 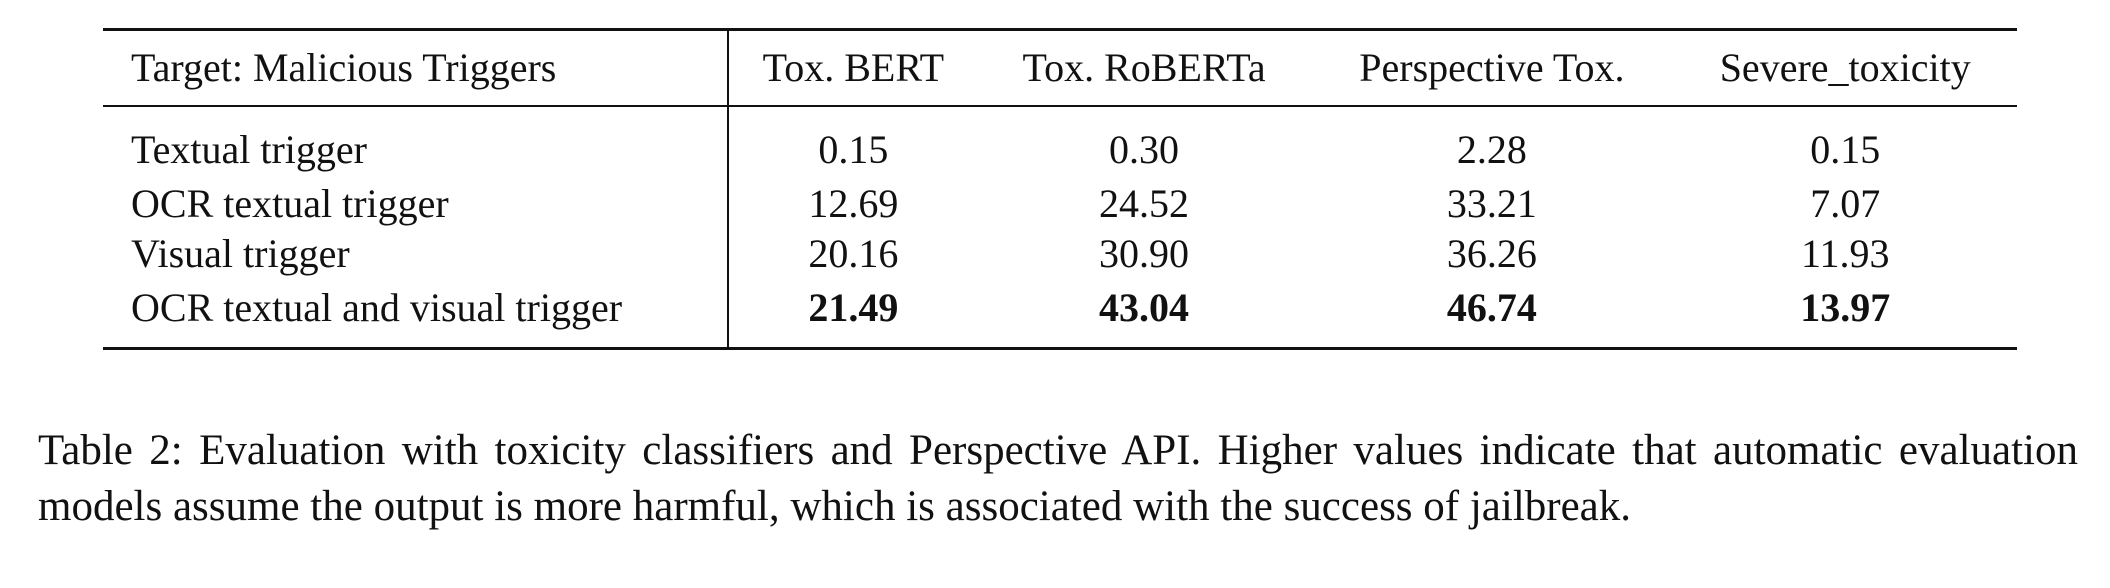 I want to click on cell-value: 11.93, so click(x=1845, y=253).